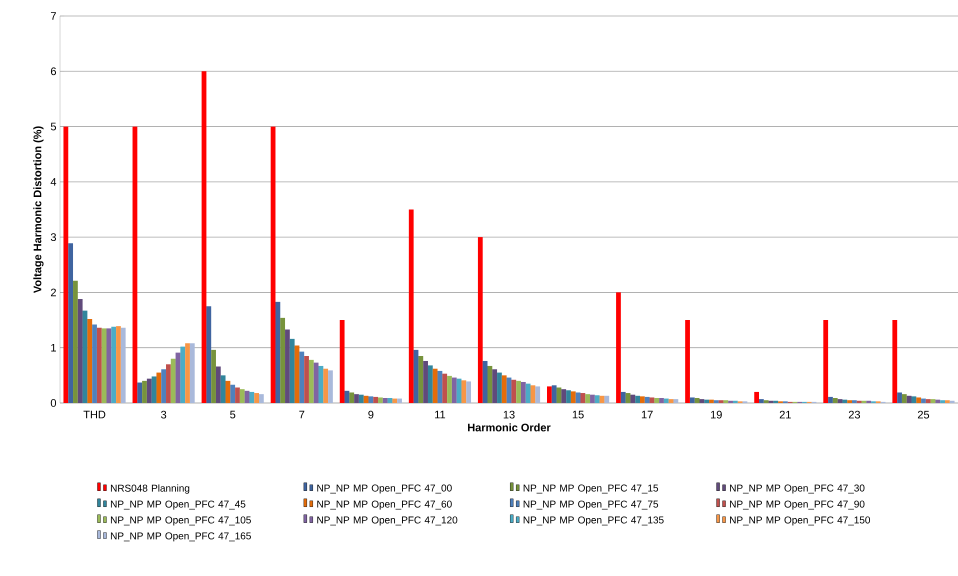  What do you see at coordinates (180, 537) in the screenshot?
I see `legend-label: NP_NP MP Open_PFC 47_165` at bounding box center [180, 537].